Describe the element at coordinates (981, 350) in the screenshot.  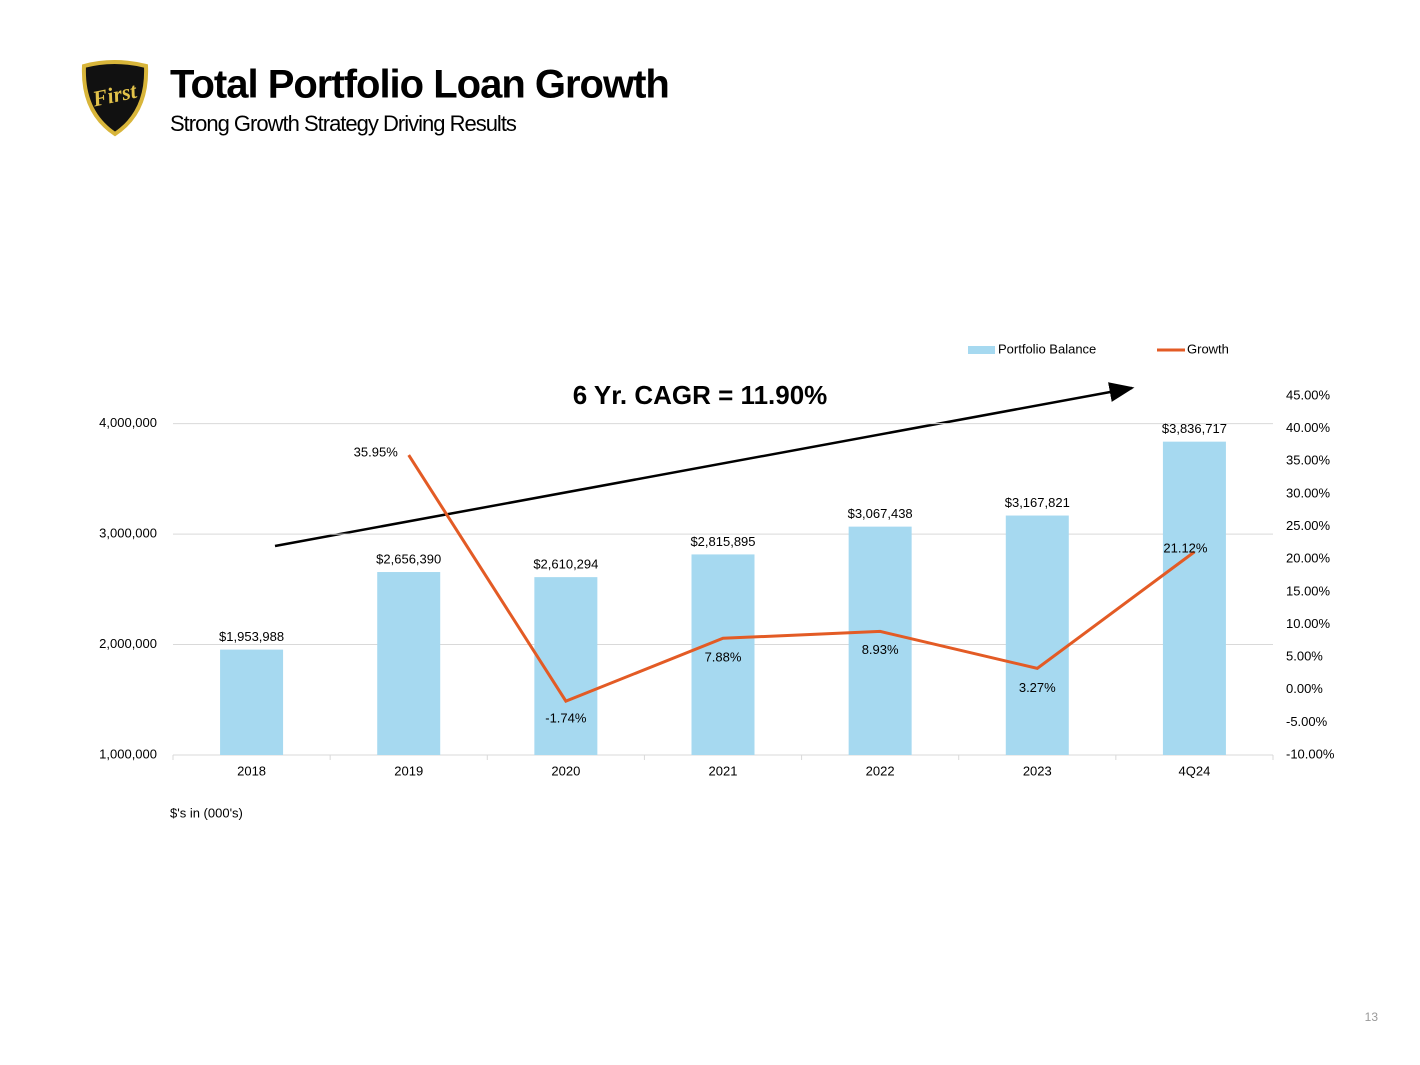
I see `legend-swatch` at that location.